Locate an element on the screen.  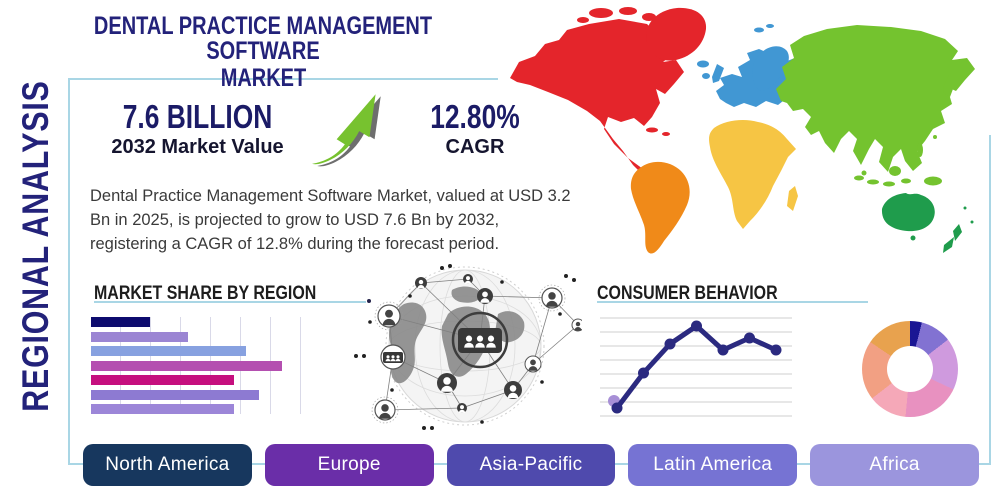
network-dots is located at coordinates (465, 347).